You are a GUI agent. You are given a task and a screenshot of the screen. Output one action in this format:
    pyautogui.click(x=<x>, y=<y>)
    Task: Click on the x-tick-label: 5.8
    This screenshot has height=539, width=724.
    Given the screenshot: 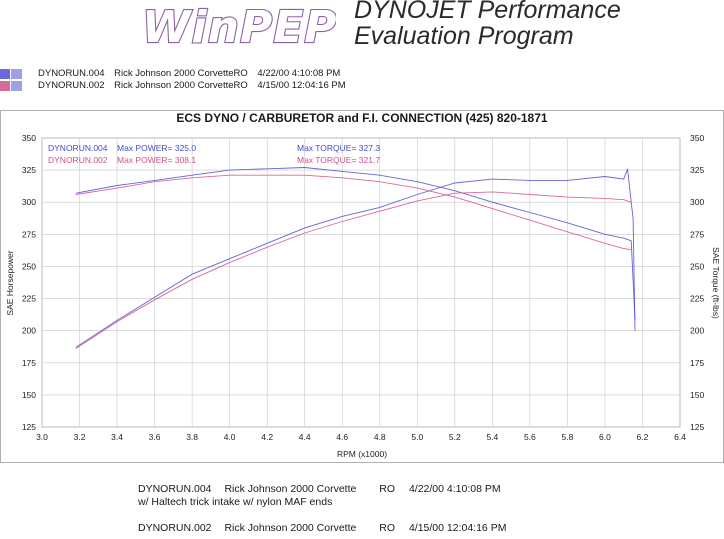 What is the action you would take?
    pyautogui.click(x=567, y=437)
    